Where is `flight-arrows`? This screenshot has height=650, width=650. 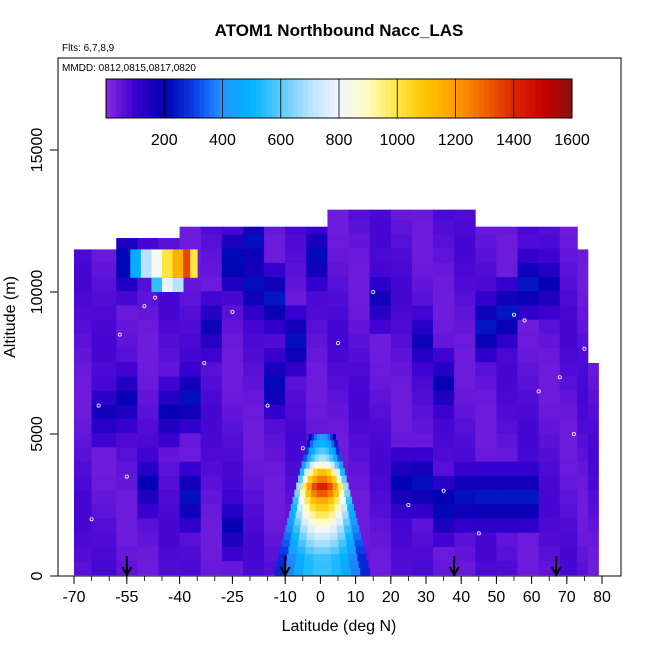
flight-arrows is located at coordinates (341, 567).